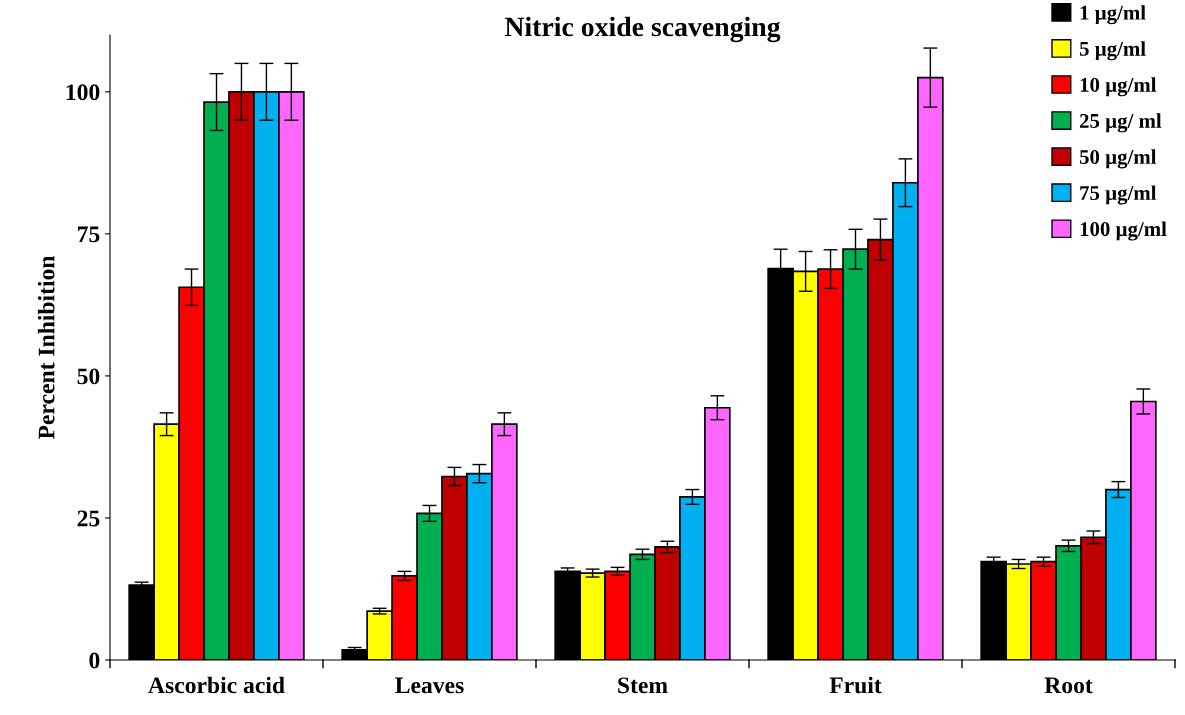  What do you see at coordinates (1113, 15) in the screenshot?
I see `legend-label: 1 µg/ml` at bounding box center [1113, 15].